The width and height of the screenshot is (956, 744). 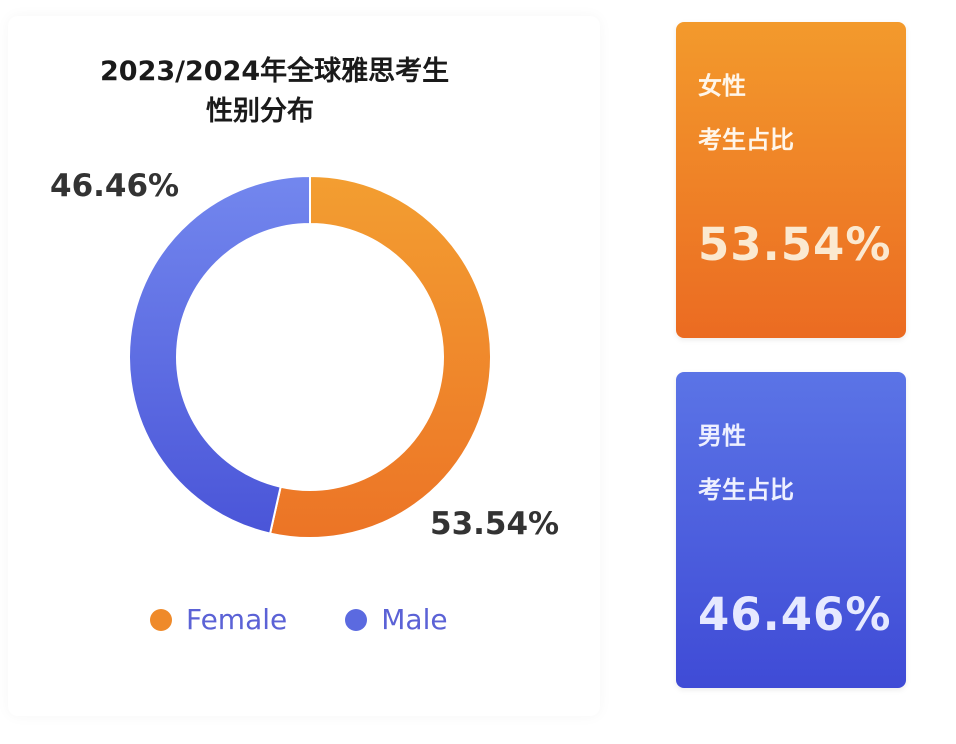 What do you see at coordinates (746, 140) in the screenshot?
I see `female-card-subtitle: 考生占比` at bounding box center [746, 140].